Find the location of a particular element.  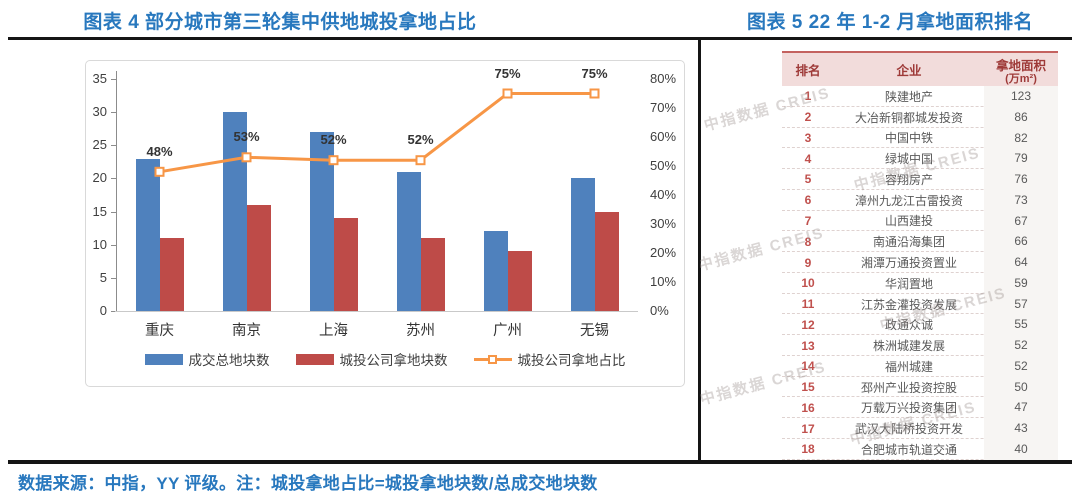

table-row: 18 合肥城市轨道交通 40 is located at coordinates (920, 449).